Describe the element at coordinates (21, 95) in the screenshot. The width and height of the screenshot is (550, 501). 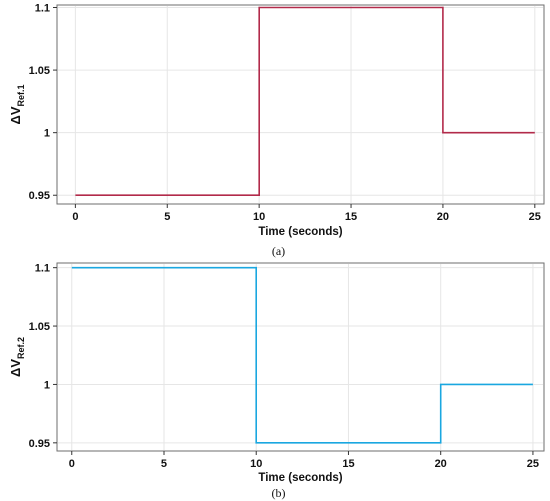
I see `y-axis-label-subscript: Ref.1` at that location.